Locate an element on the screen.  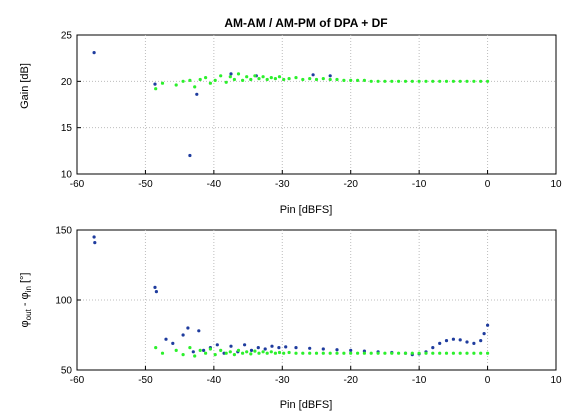
phase-y-label-phi-in: φ is located at coordinates (25, 295).